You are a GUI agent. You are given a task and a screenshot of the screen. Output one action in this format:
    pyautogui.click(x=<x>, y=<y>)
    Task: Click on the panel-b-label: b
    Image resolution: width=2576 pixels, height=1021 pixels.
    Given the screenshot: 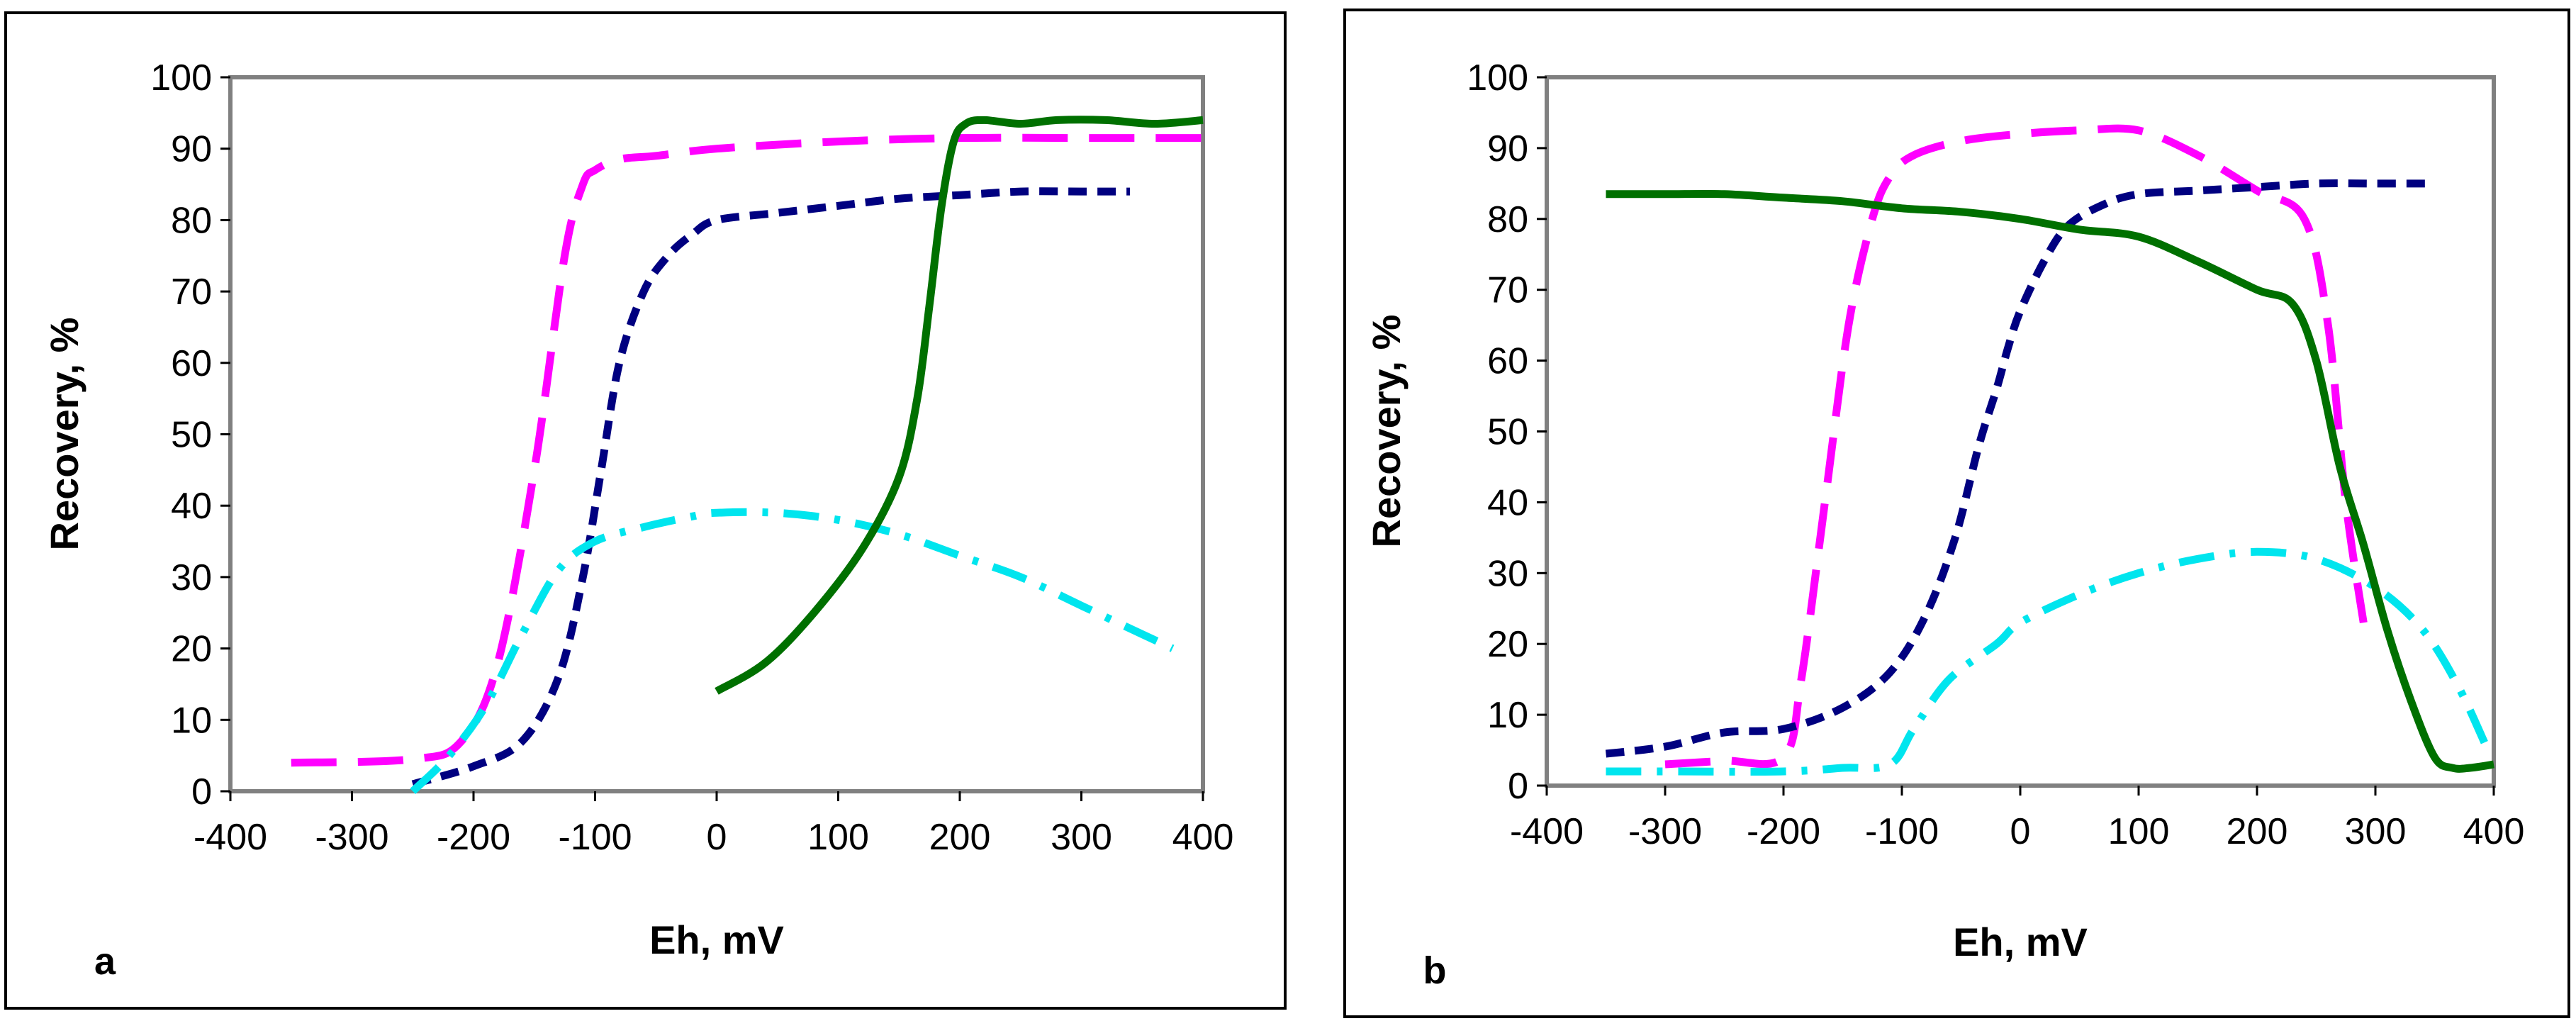 What is the action you would take?
    pyautogui.click(x=1435, y=970)
    